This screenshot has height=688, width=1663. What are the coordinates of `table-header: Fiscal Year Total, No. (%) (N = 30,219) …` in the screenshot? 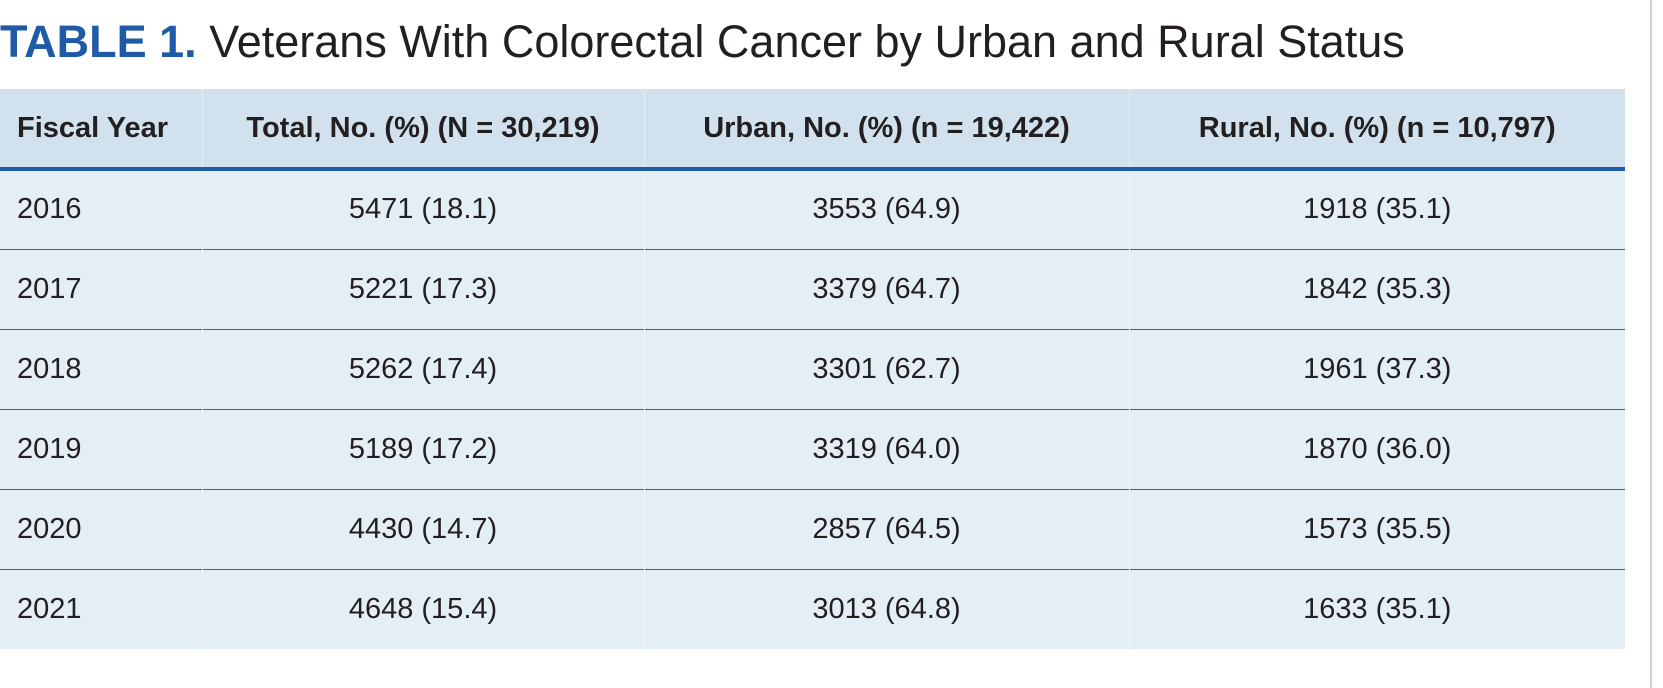 It's located at (812, 130).